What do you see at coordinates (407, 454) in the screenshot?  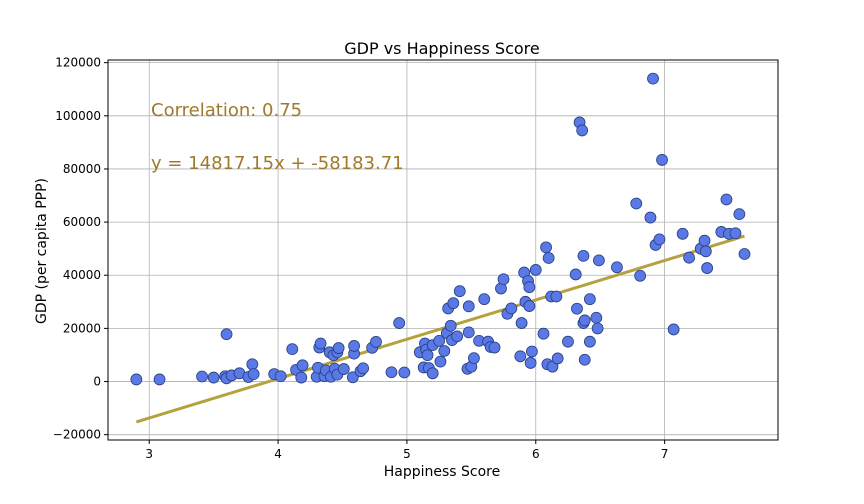 I see `x-tick-label: 5` at bounding box center [407, 454].